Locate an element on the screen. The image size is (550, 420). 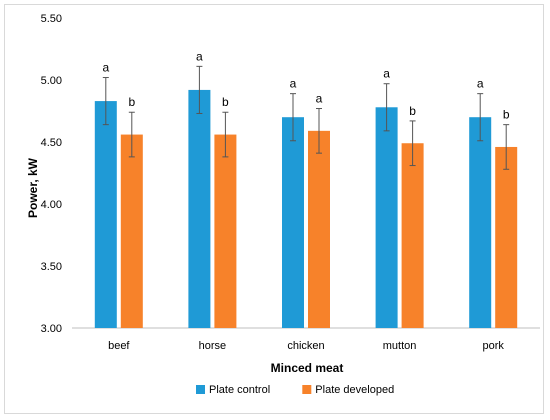
y-tick-label: 5.50 is located at coordinates (51, 19).